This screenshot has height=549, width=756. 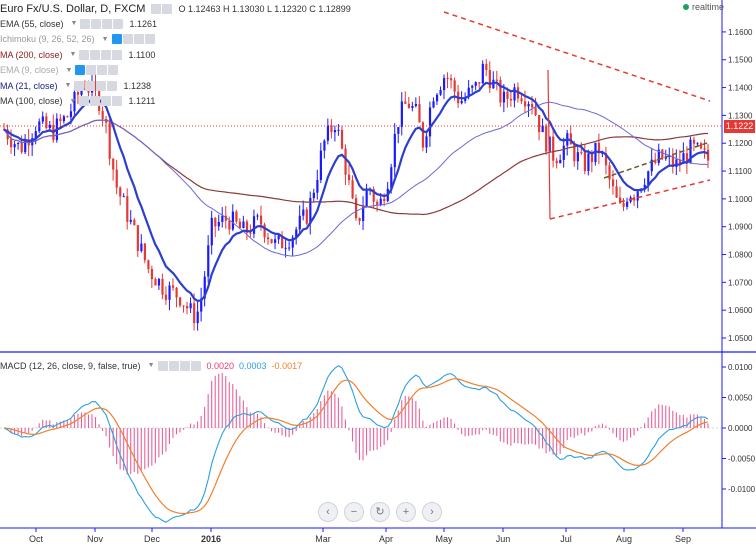 What do you see at coordinates (354, 512) in the screenshot?
I see `zoom-out-button: −` at bounding box center [354, 512].